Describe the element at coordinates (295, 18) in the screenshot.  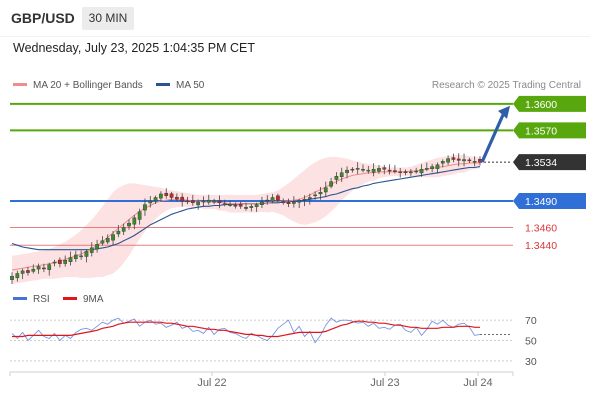
I see `header-bar: GBP/USD 30 MIN` at that location.